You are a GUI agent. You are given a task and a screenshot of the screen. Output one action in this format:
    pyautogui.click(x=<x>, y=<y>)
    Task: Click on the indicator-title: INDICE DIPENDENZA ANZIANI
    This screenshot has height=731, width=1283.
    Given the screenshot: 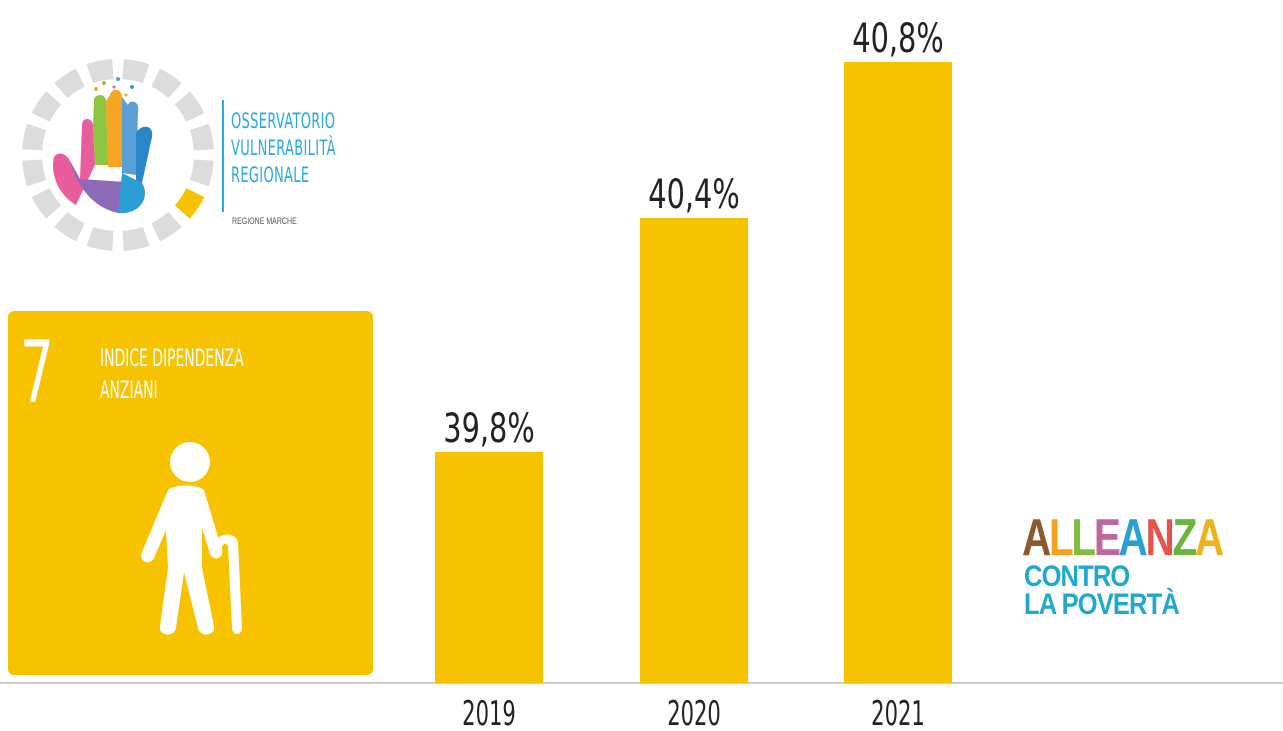 What is the action you would take?
    pyautogui.click(x=172, y=374)
    